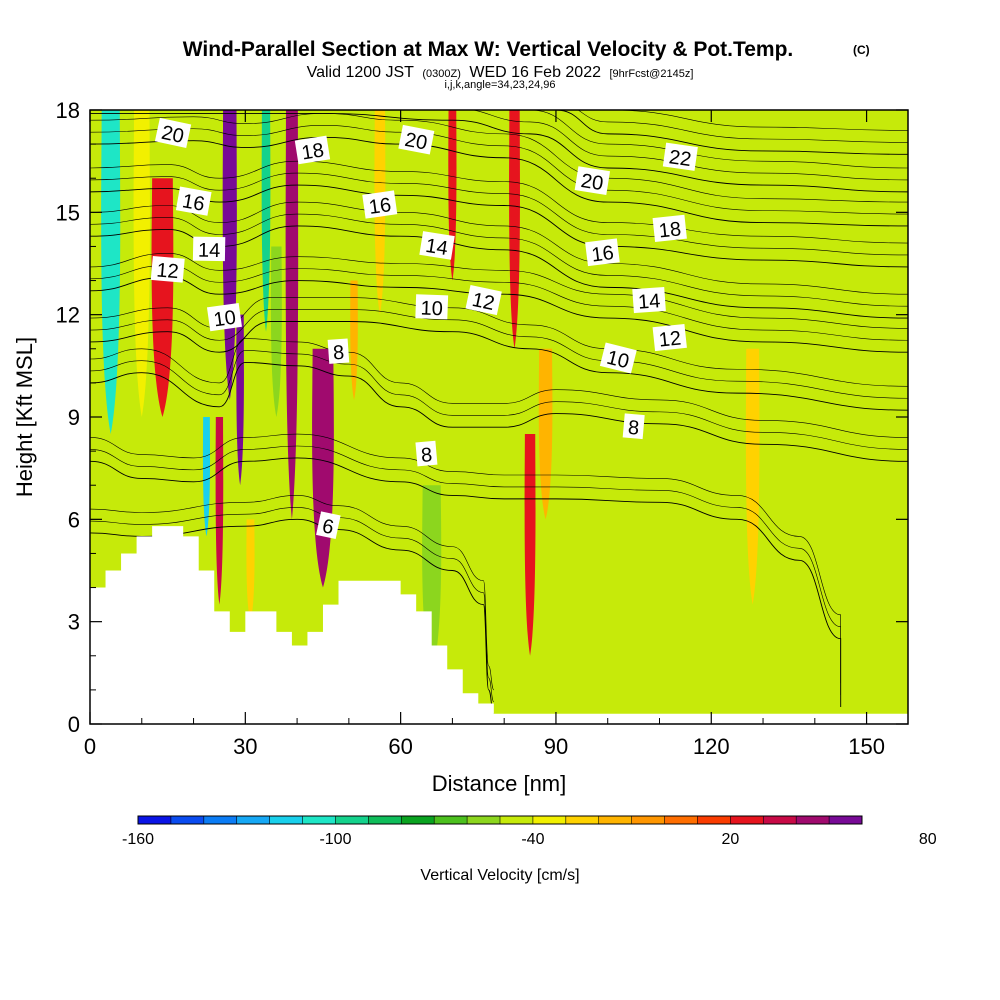 This screenshot has width=1000, height=1000. What do you see at coordinates (74, 724) in the screenshot?
I see `y-tick-label: 0` at bounding box center [74, 724].